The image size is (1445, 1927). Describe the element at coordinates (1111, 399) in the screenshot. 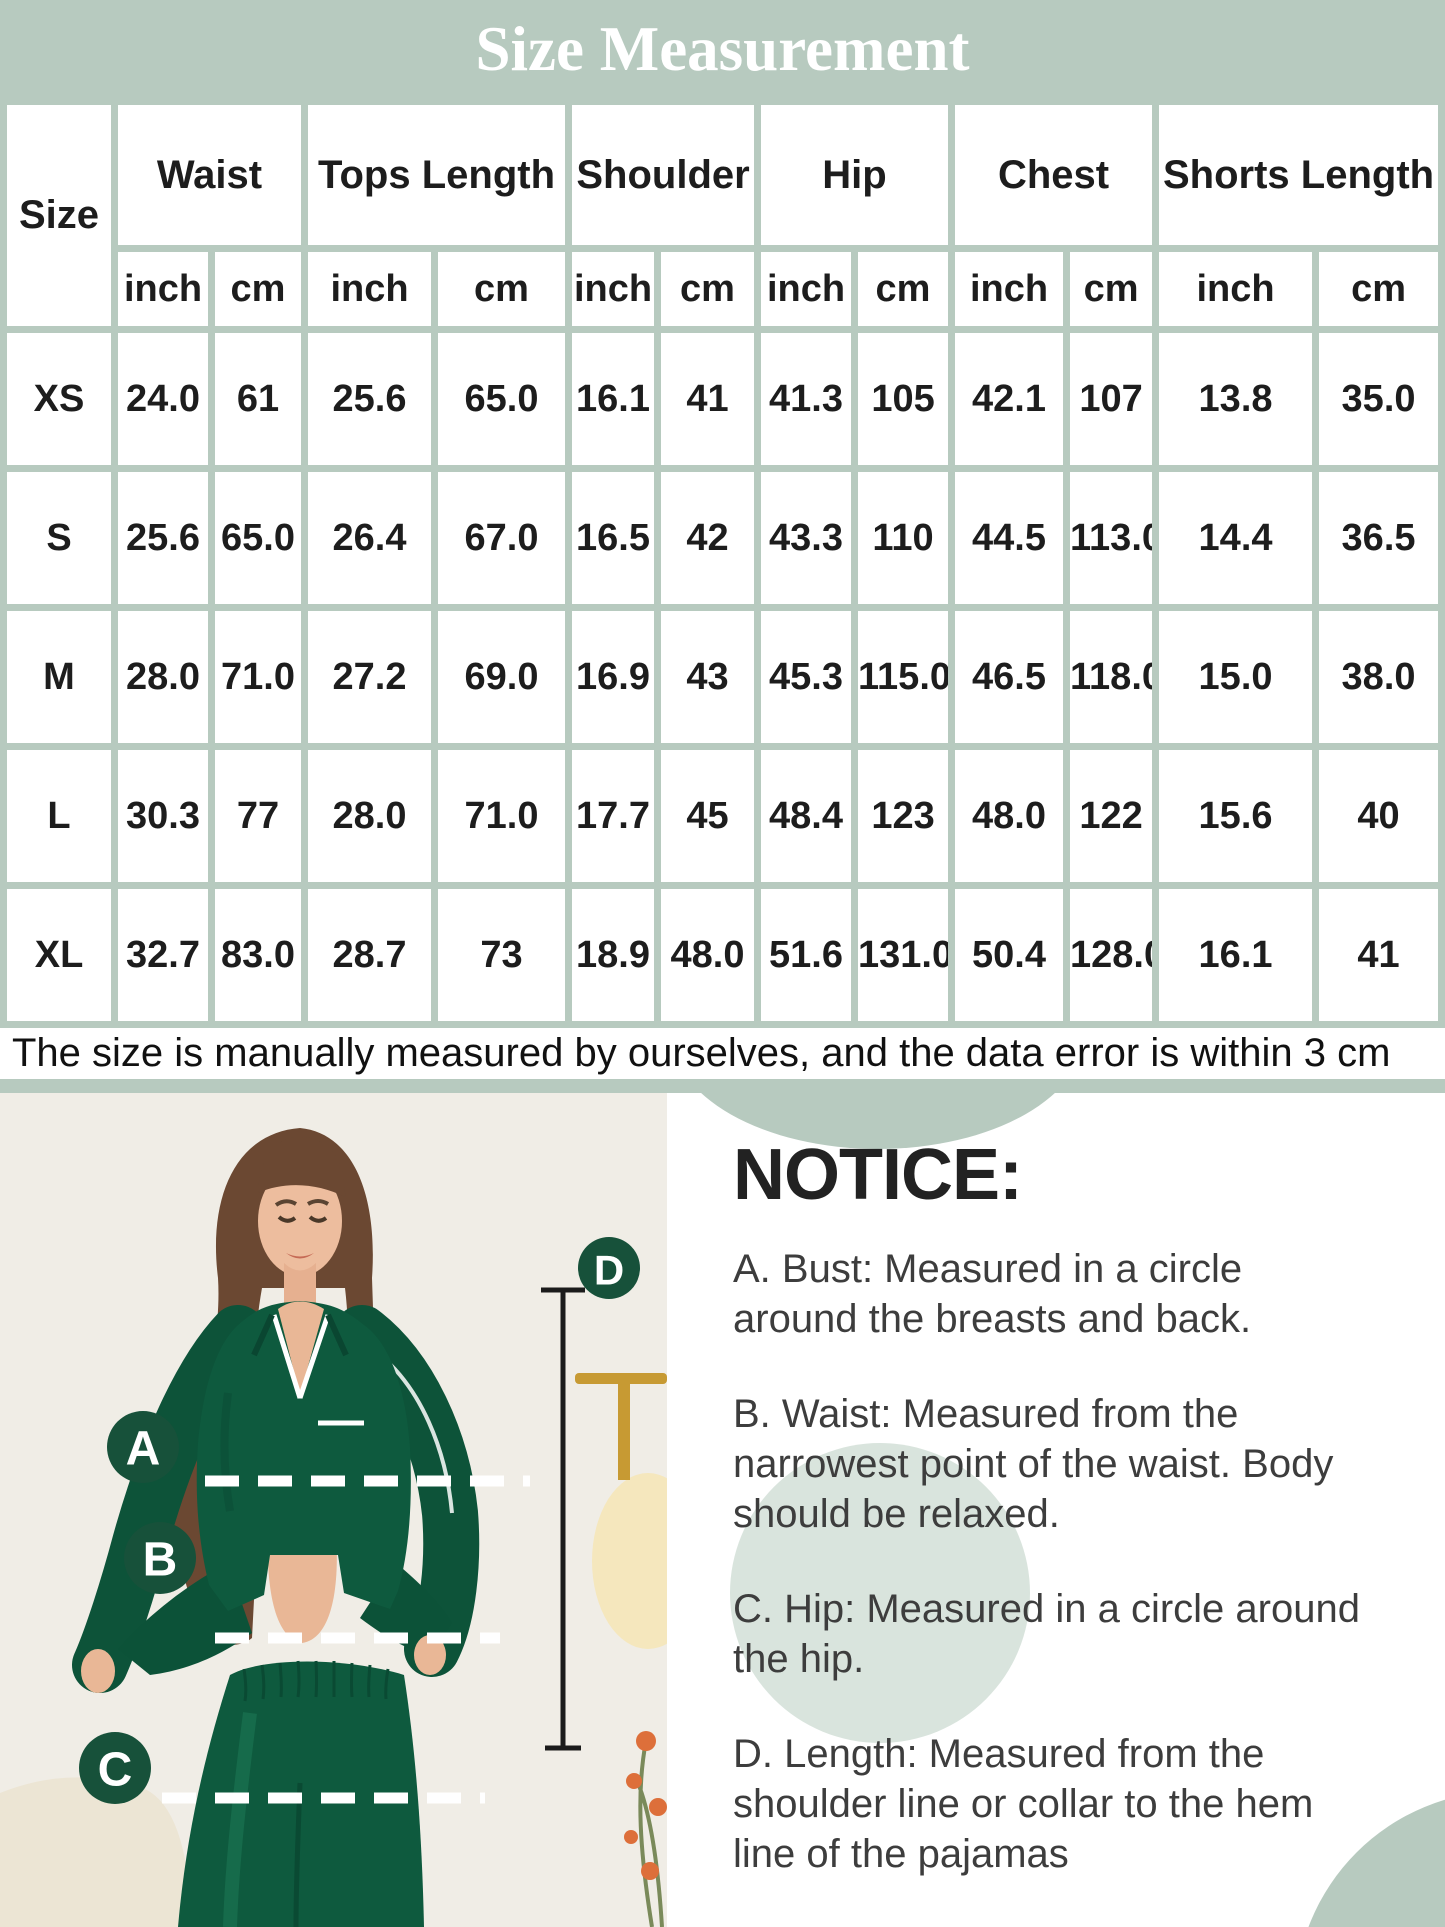

I see `measurement-cell: 107` at that location.